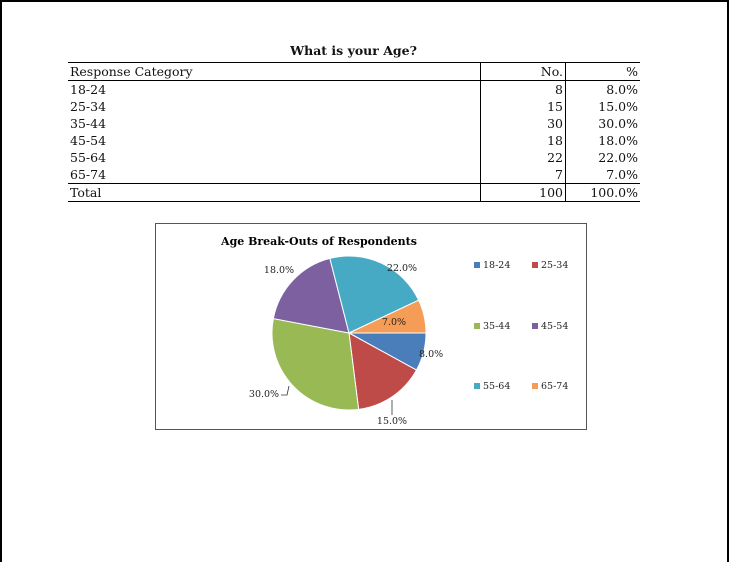 The image size is (729, 562). Describe the element at coordinates (622, 89) in the screenshot. I see `row-percent: 8.0%` at that location.